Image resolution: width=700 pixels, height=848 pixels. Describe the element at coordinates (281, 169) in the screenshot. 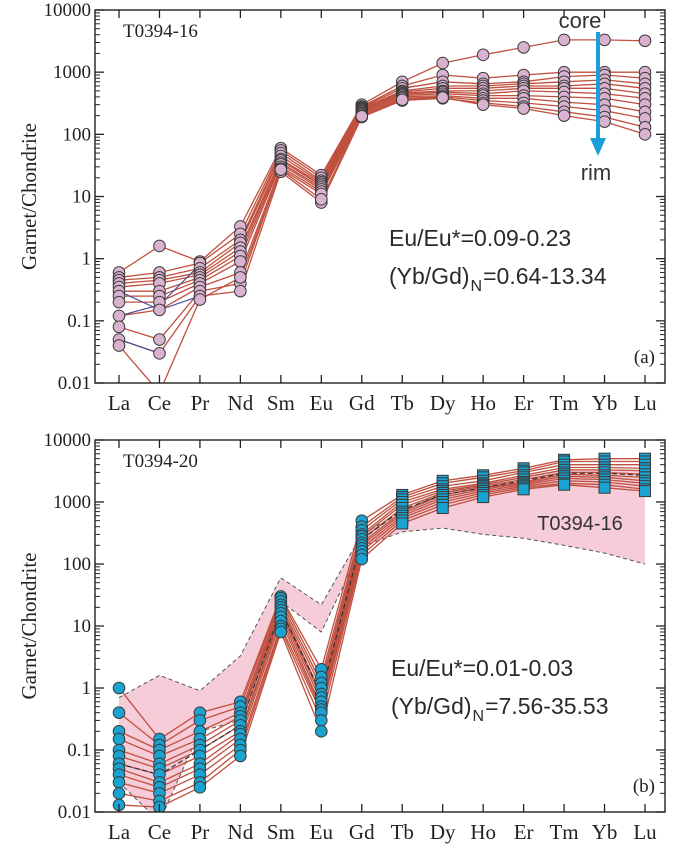

I see `data-marker-a12-Sm` at that location.